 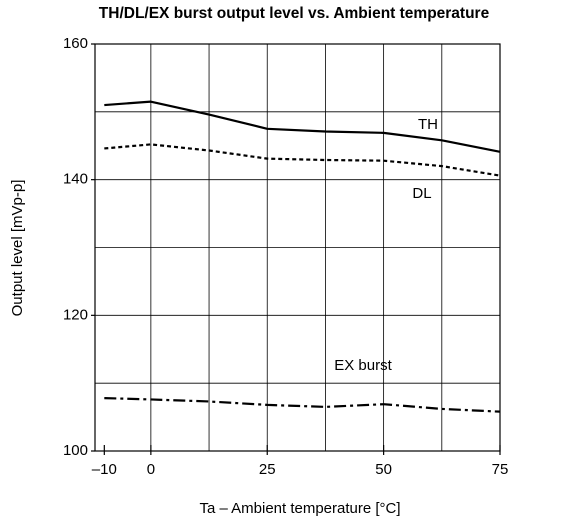 I want to click on x-tick-label: 25, so click(x=267, y=469).